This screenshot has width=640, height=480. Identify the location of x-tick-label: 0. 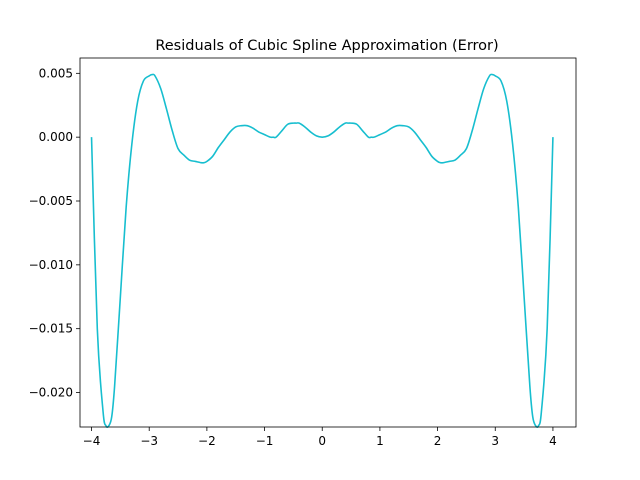
(322, 441).